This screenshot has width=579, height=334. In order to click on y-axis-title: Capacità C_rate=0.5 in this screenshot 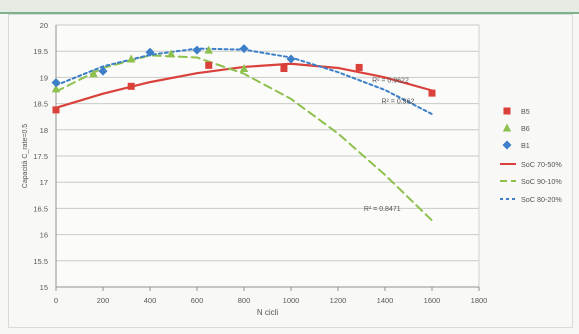, I will do `click(25, 156)`.